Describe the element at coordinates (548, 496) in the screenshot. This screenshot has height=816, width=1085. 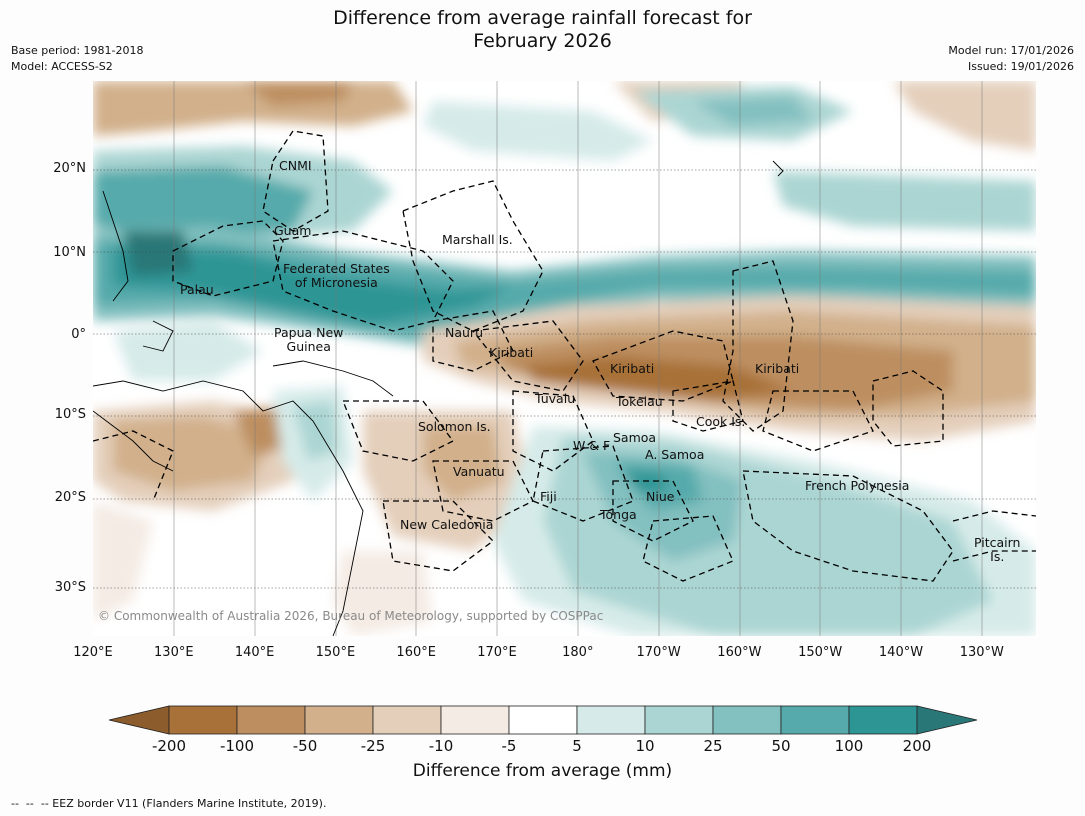
I see `label-fiji: Fiji` at that location.